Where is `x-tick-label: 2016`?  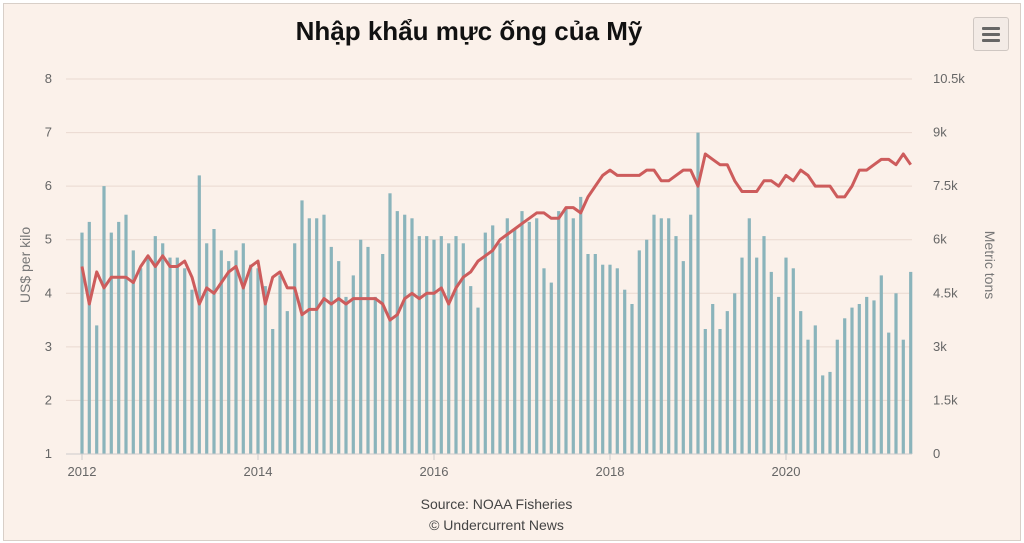
x-tick-label: 2016 is located at coordinates (434, 471).